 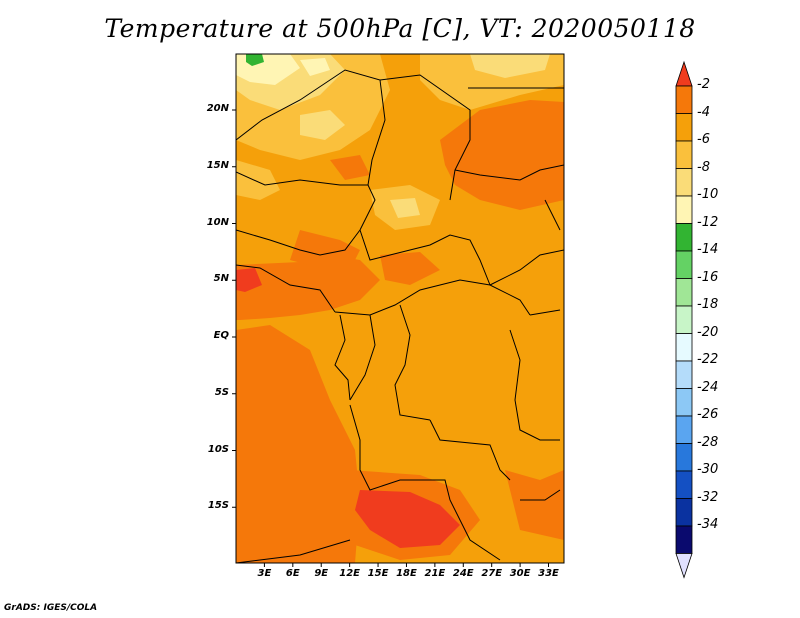 What do you see at coordinates (708, 442) in the screenshot?
I see `colorbar-level-label: -28` at bounding box center [708, 442].